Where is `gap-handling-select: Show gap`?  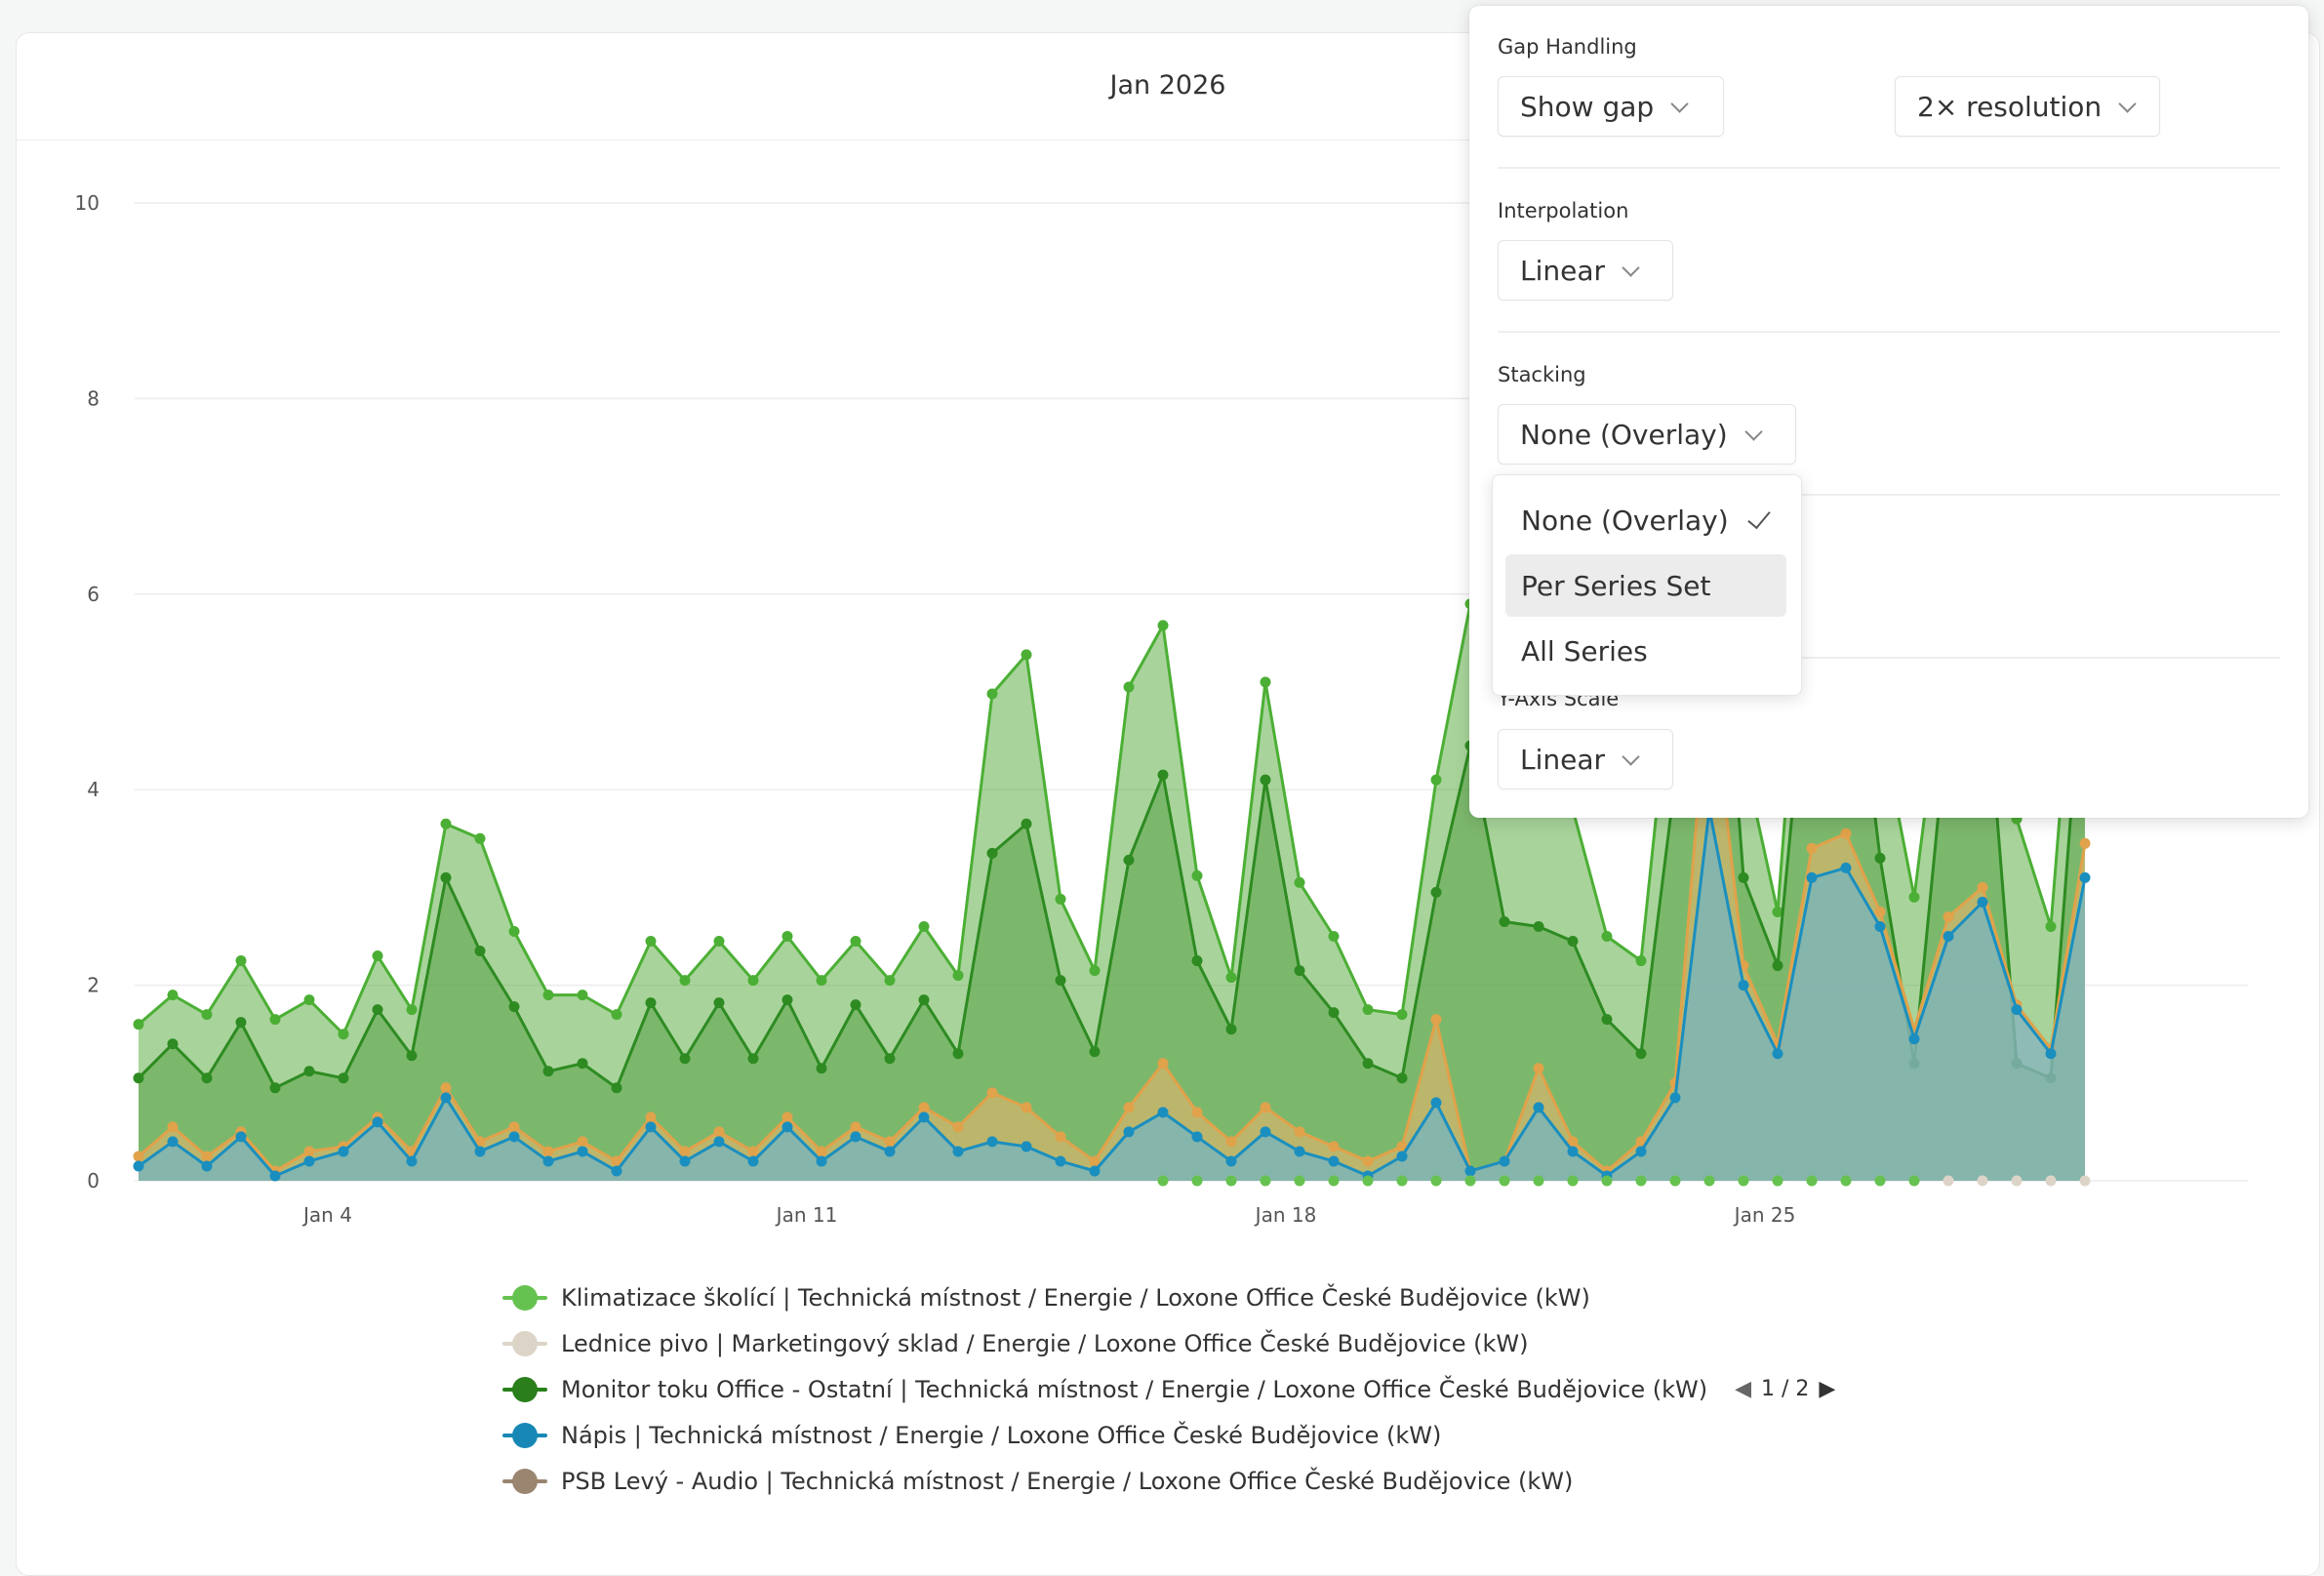
gap-handling-select: Show gap is located at coordinates (1611, 106).